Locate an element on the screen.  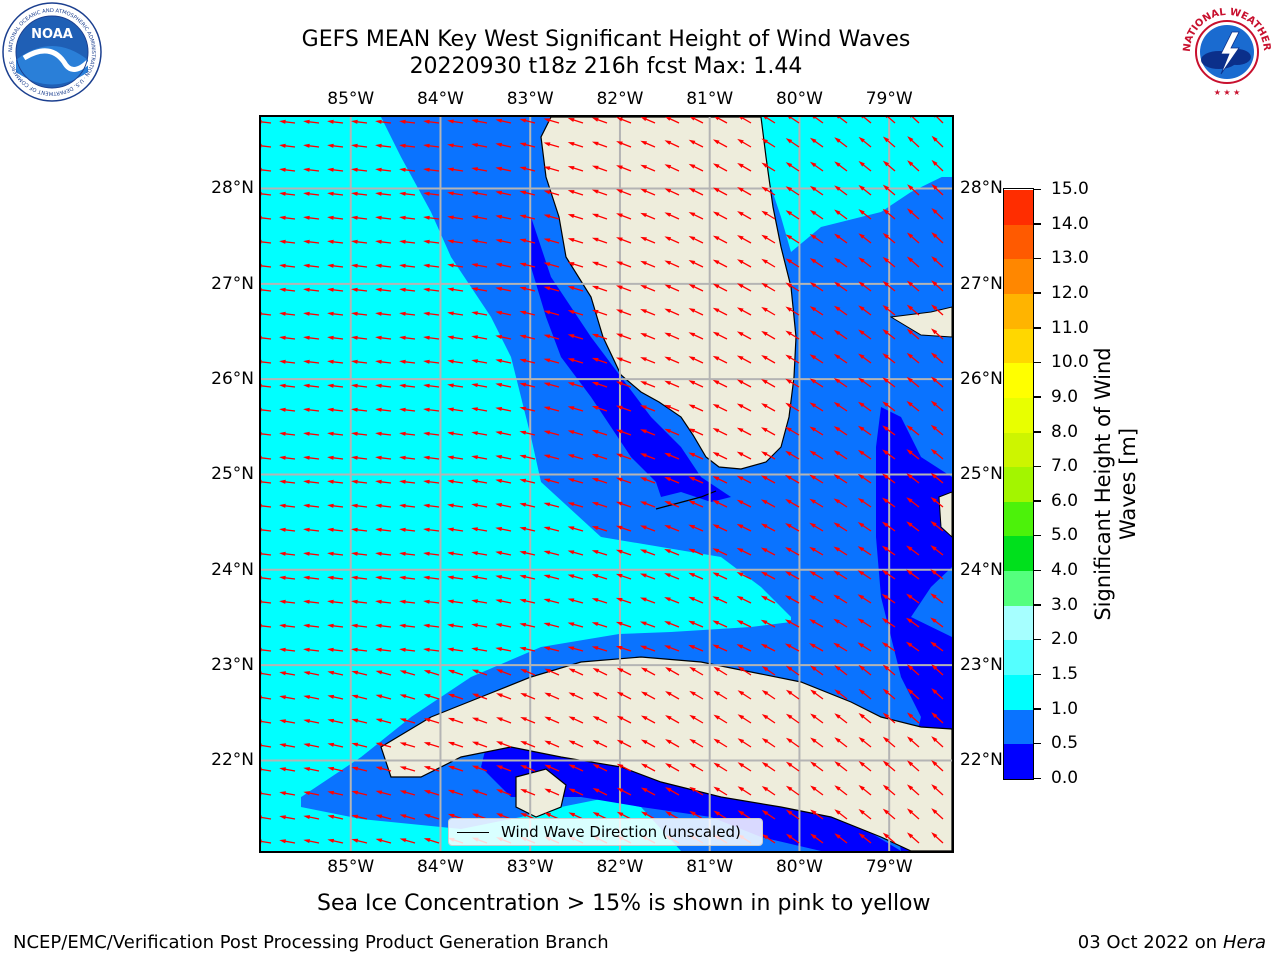
colorbar-tick-label: 5.0 is located at coordinates (1065, 535).